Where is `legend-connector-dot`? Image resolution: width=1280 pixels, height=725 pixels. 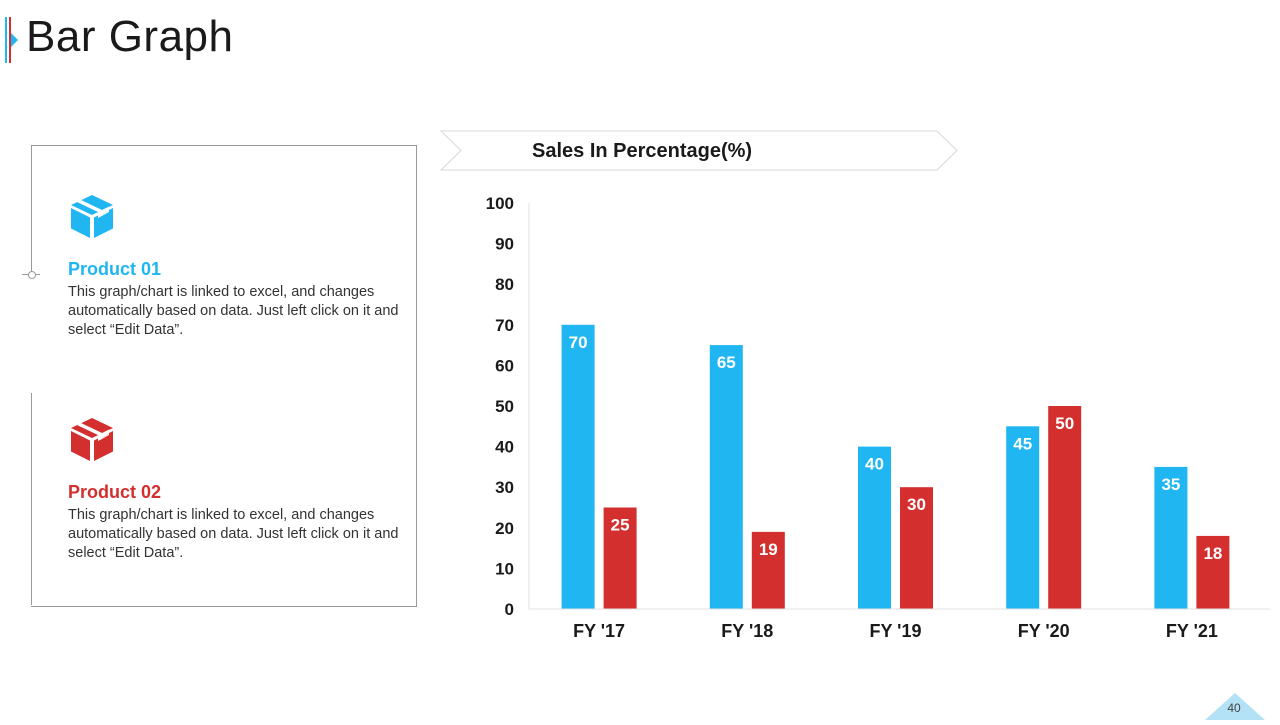 legend-connector-dot is located at coordinates (32, 275).